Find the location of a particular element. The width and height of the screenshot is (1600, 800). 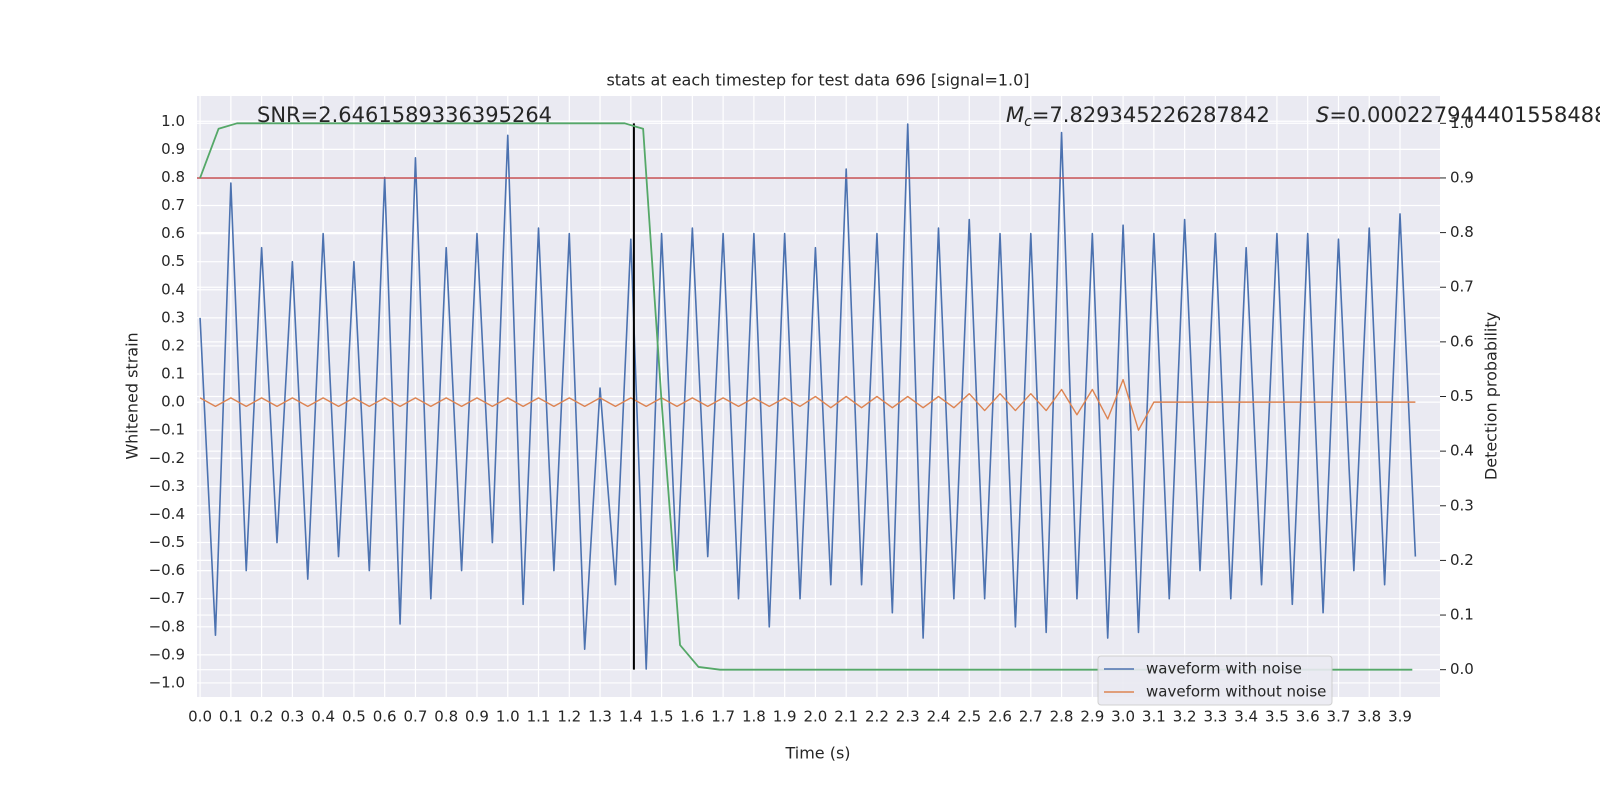

x-tick-label: 1.6 is located at coordinates (692, 717).